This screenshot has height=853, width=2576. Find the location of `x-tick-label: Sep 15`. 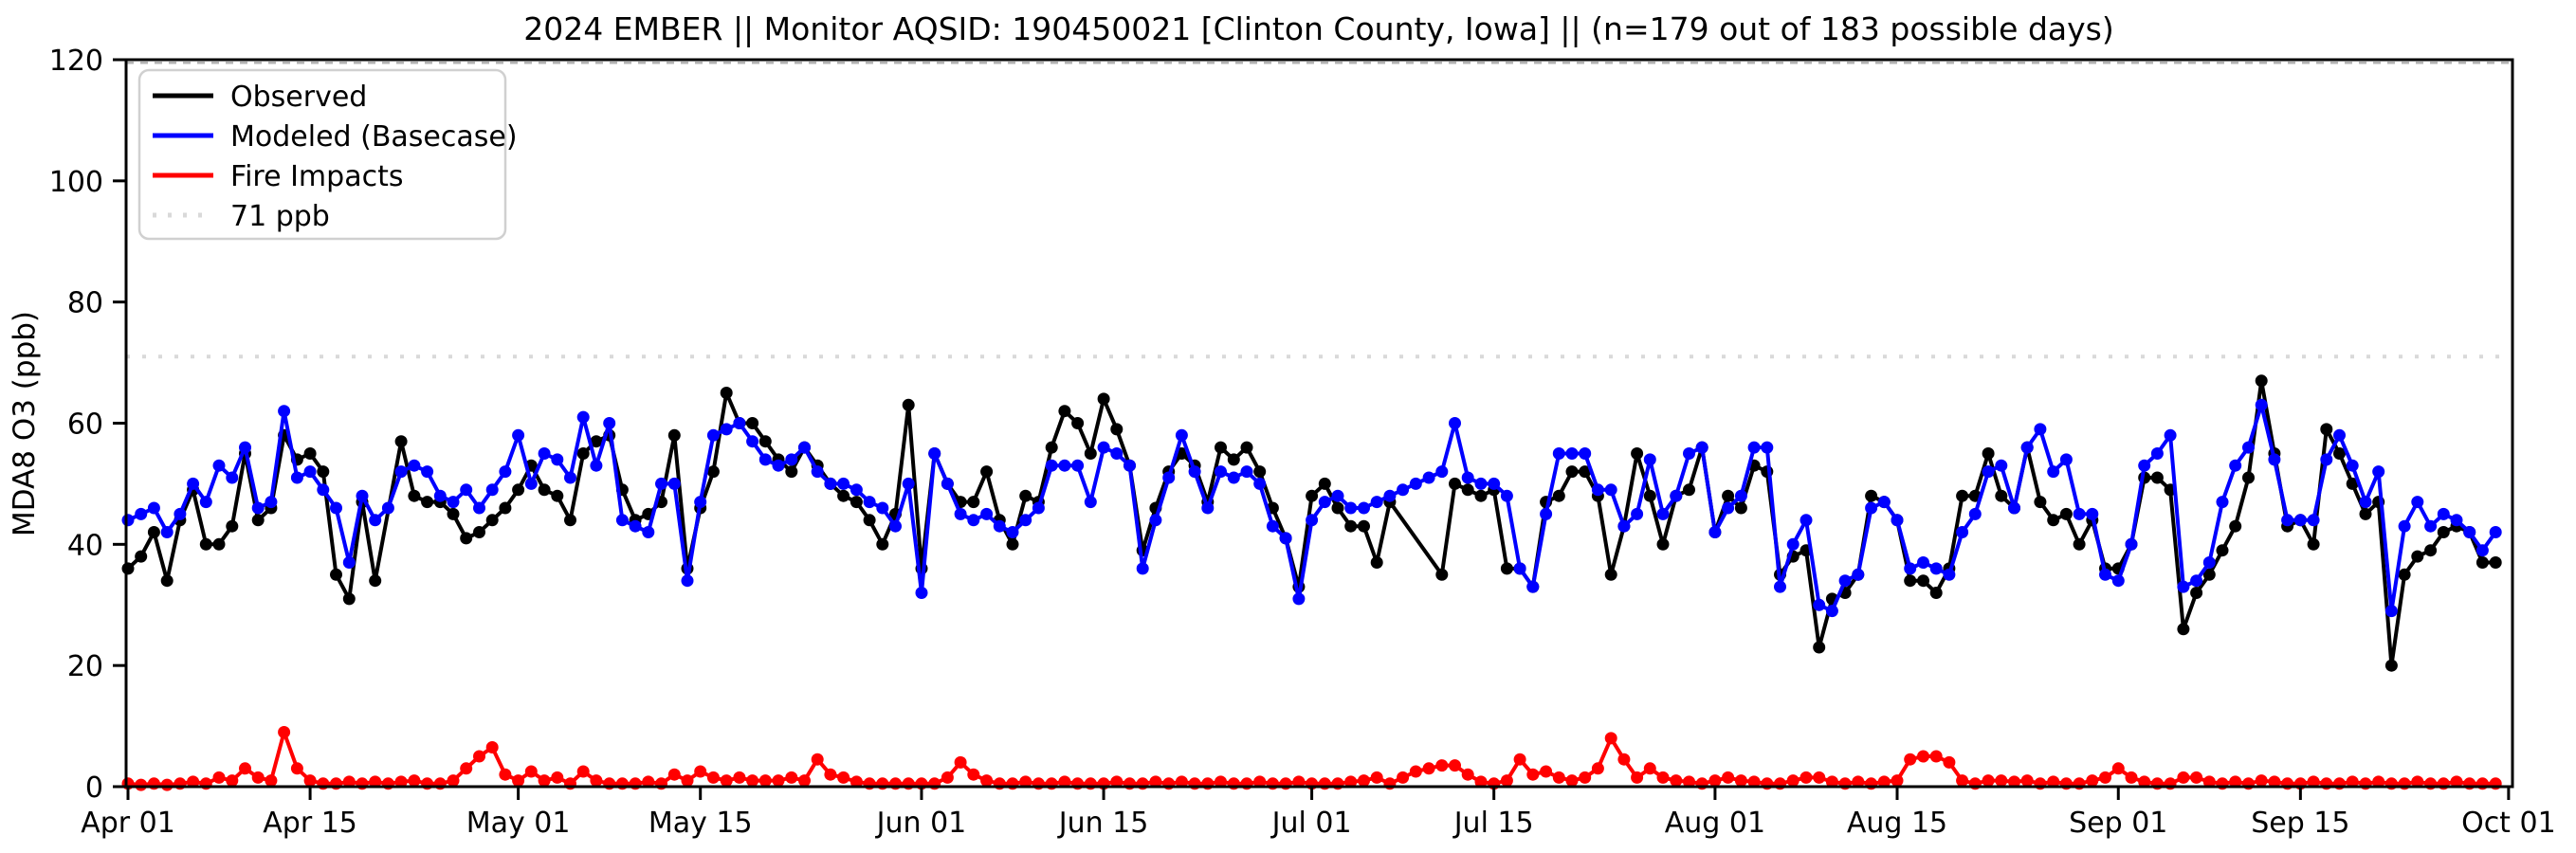

x-tick-label: Sep 15 is located at coordinates (2300, 823).